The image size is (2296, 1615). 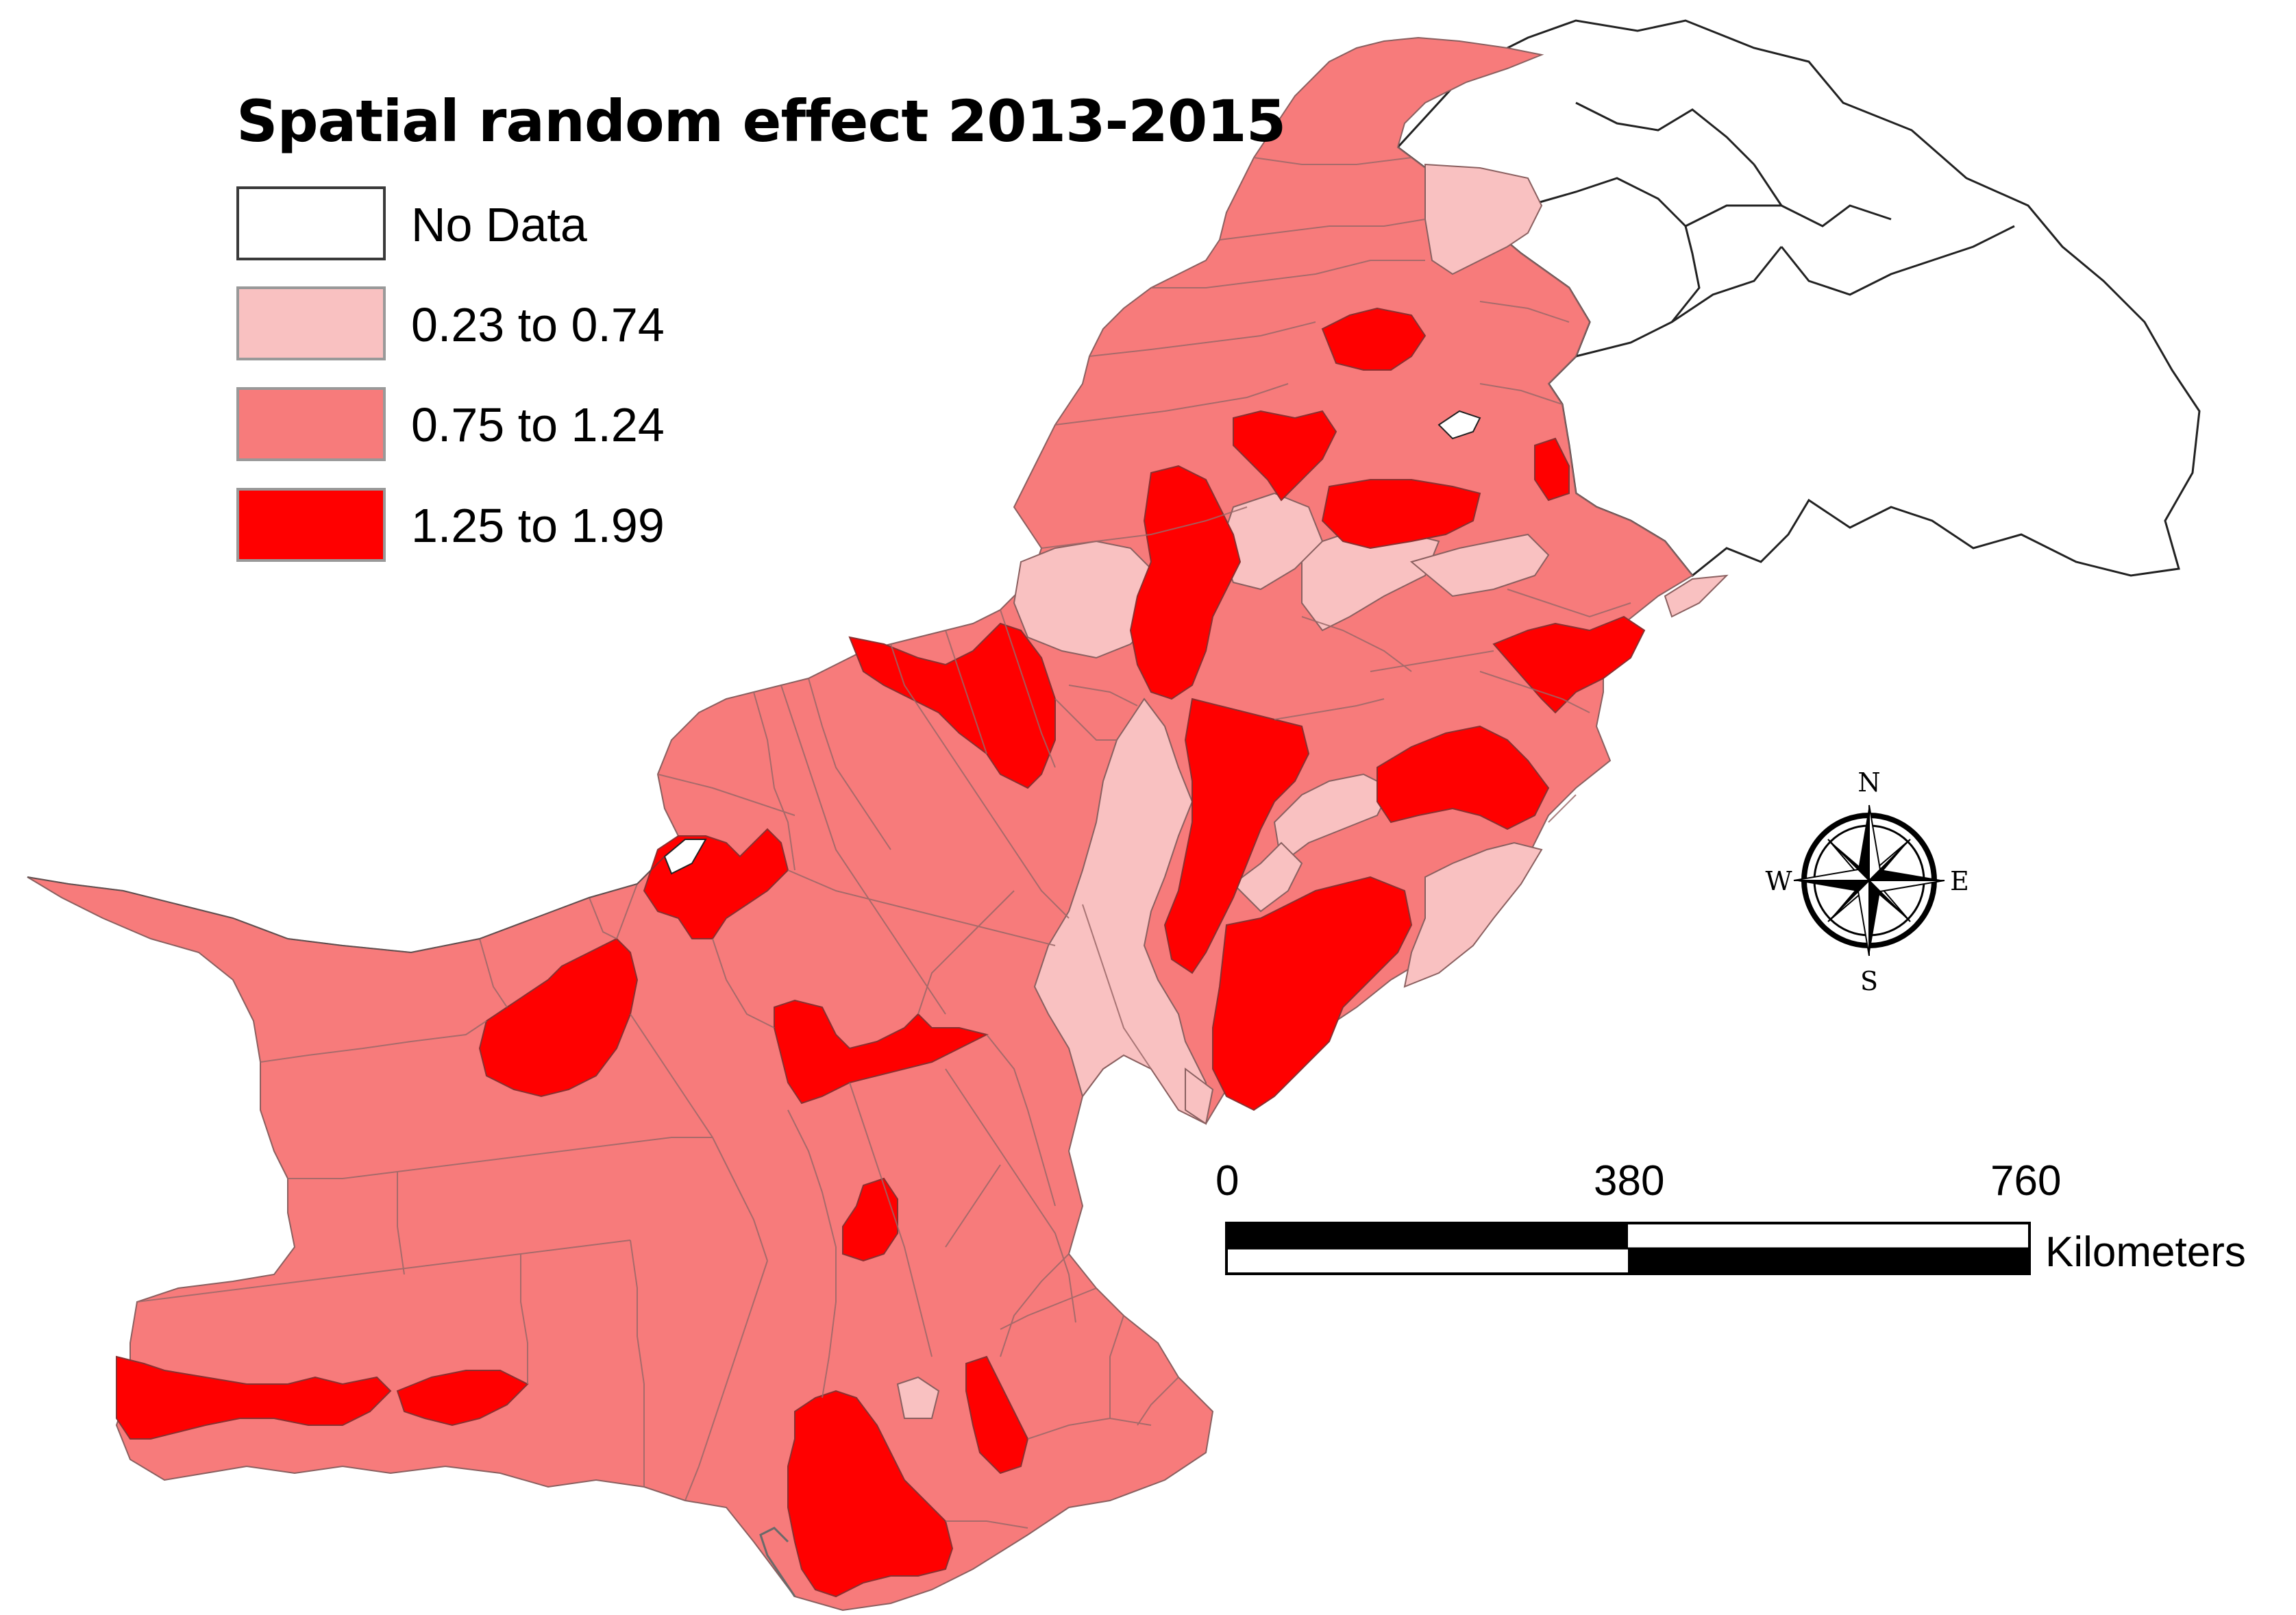 What do you see at coordinates (777, 1562) in the screenshot?
I see `coastline` at bounding box center [777, 1562].